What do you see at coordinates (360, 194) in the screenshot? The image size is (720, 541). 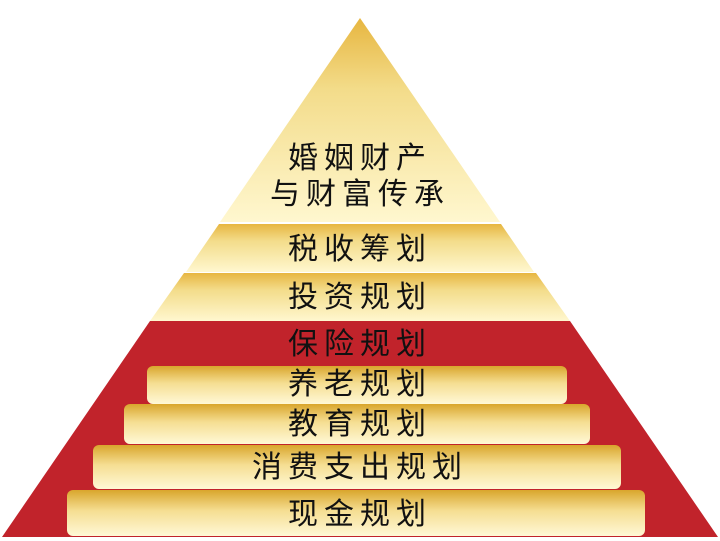 I see `apex-label-line-2: 与财富传承` at bounding box center [360, 194].